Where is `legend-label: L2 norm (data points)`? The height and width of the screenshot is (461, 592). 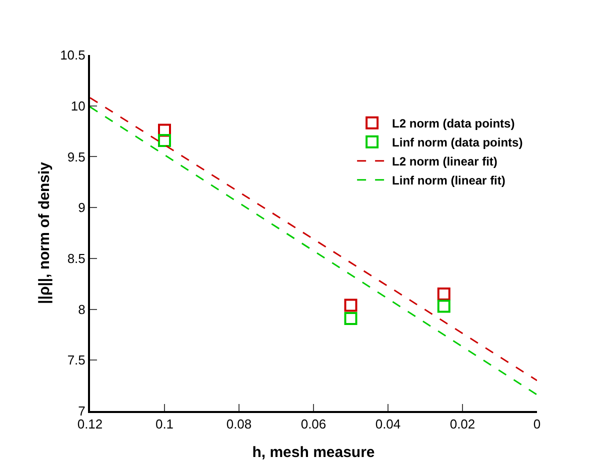 legend-label: L2 norm (data points) is located at coordinates (453, 123).